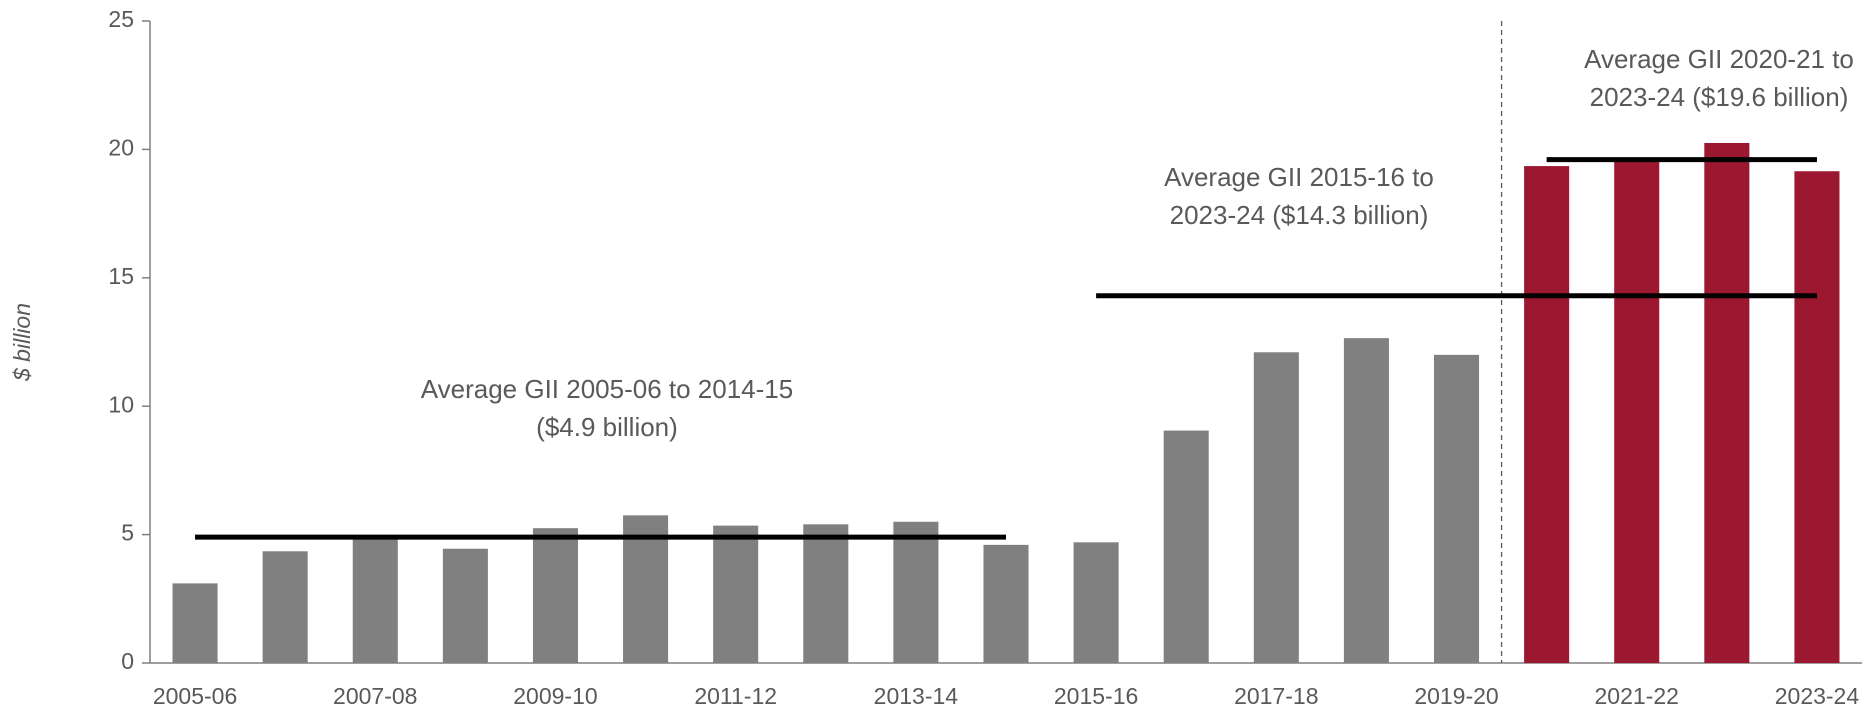 The height and width of the screenshot is (719, 1867). I want to click on x-tick-label: 2007-08, so click(375, 696).